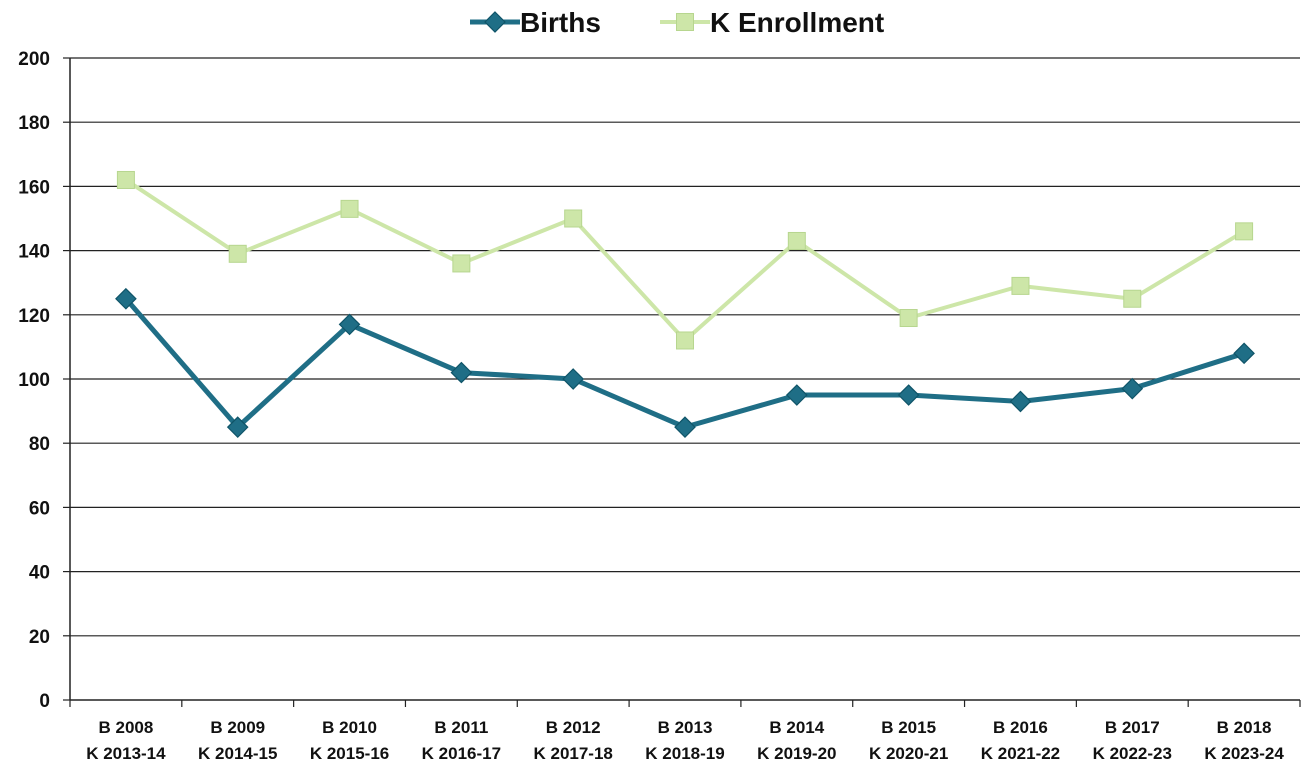 The height and width of the screenshot is (768, 1304). What do you see at coordinates (1020, 753) in the screenshot?
I see `x-tick-label: K 2021-22` at bounding box center [1020, 753].